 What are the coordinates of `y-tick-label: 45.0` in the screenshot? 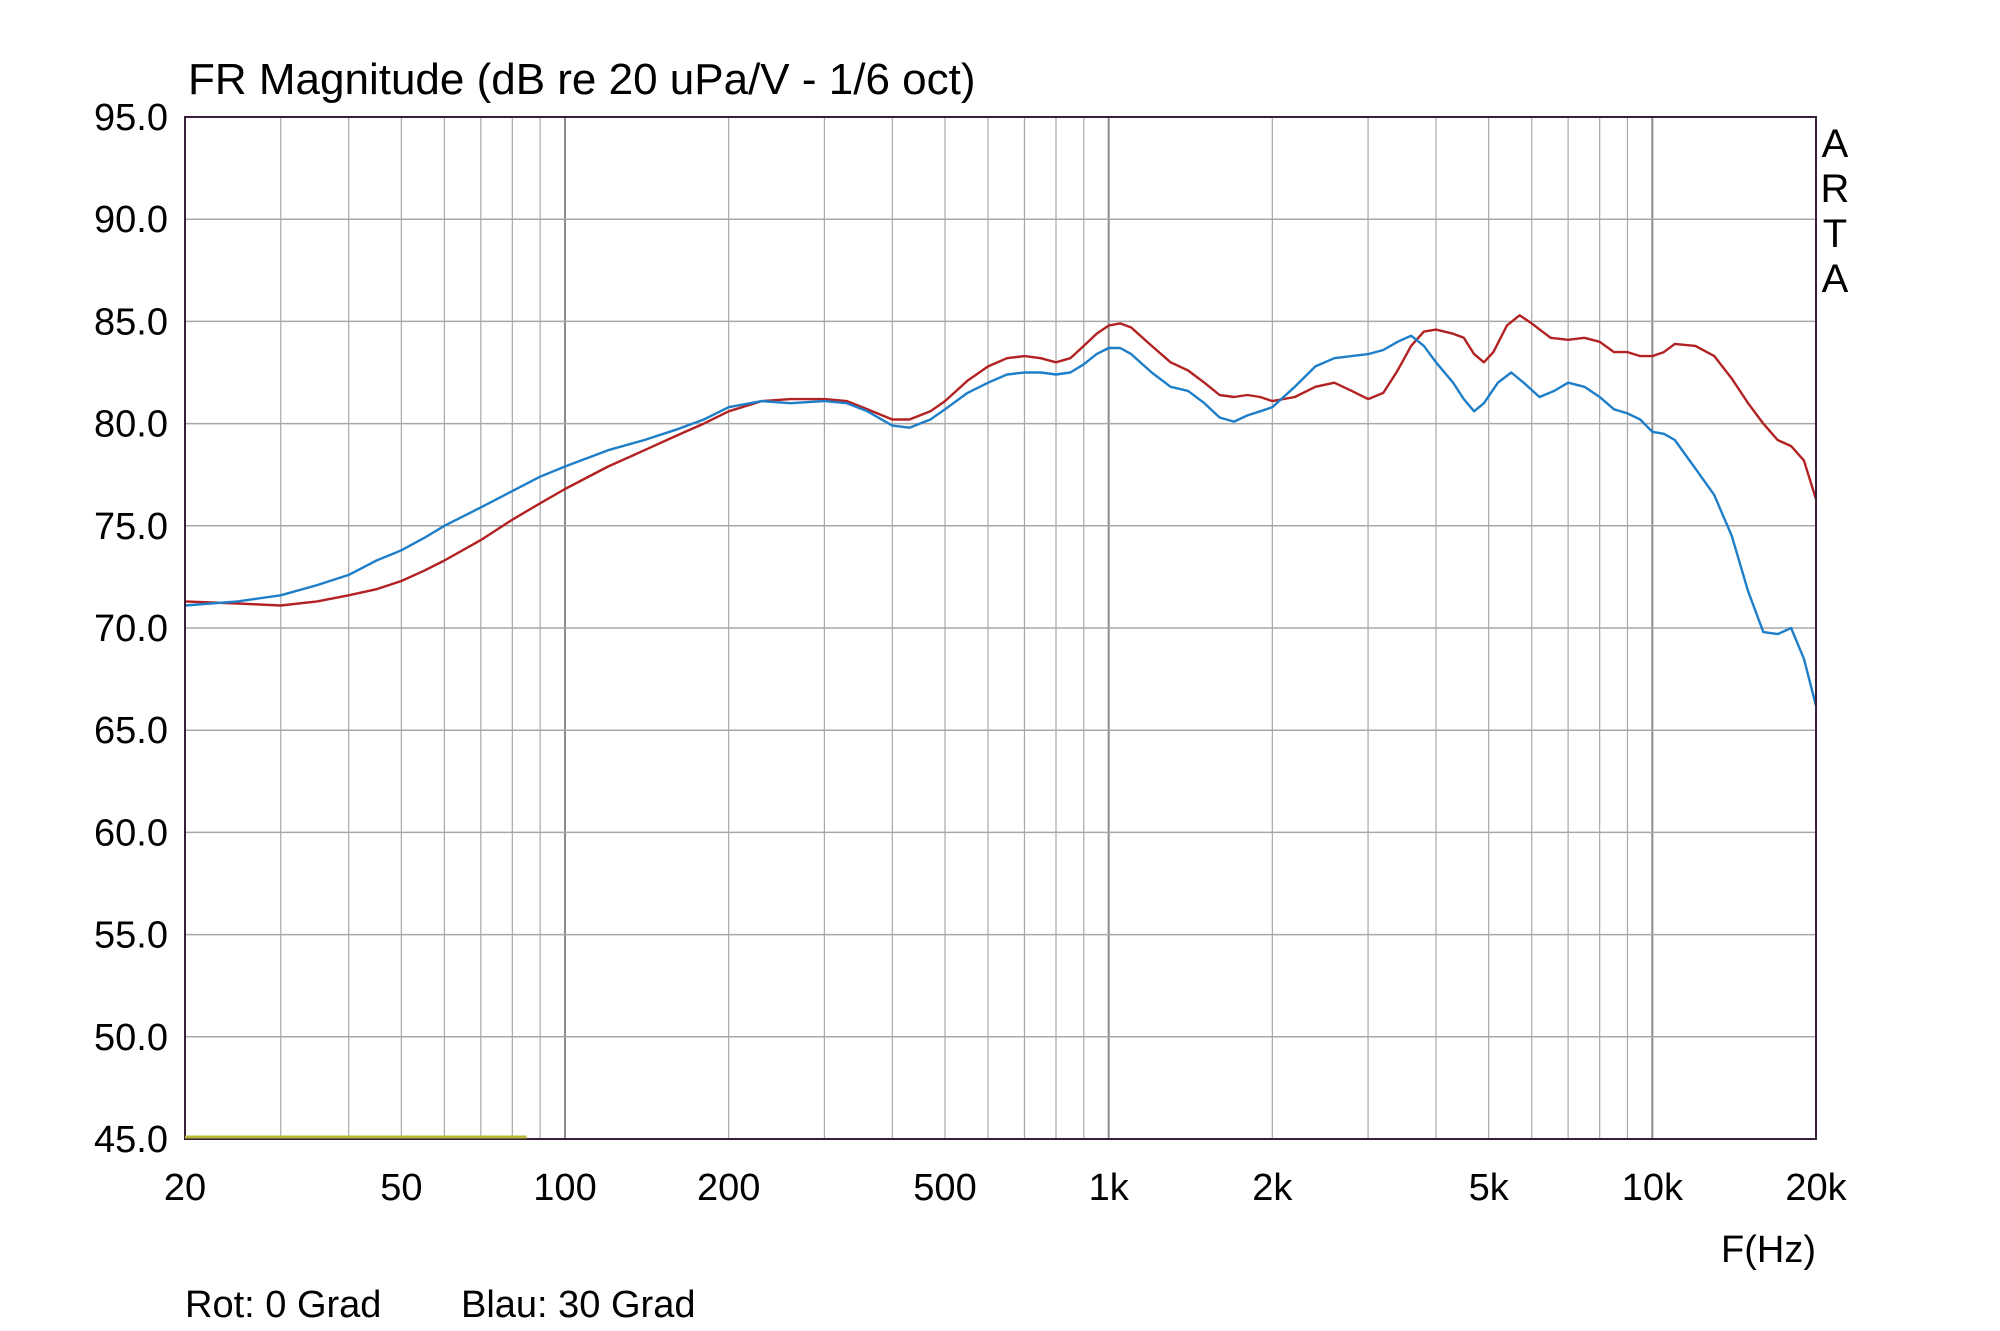 It's located at (131, 1140).